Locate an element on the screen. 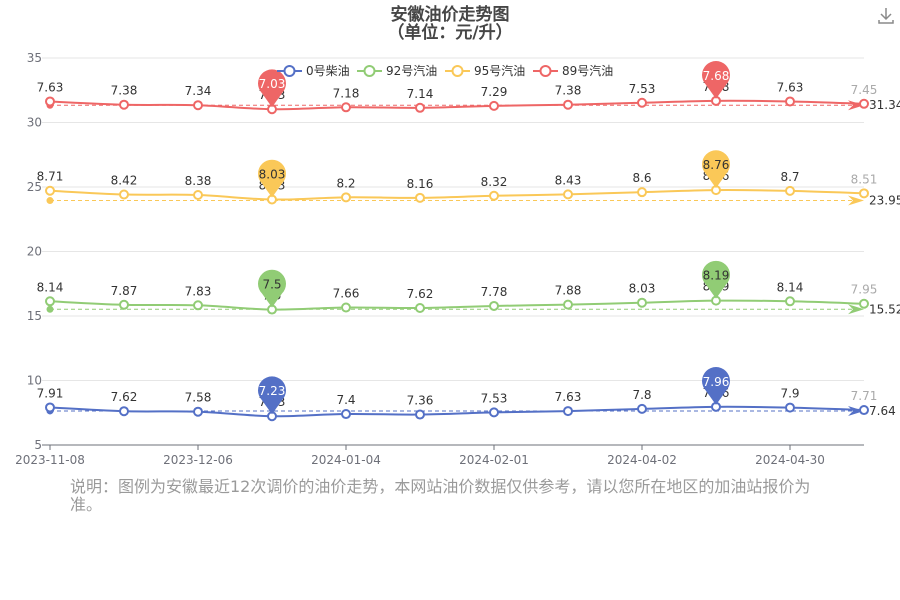 This screenshot has height=600, width=900. data-label: 8.43 is located at coordinates (568, 180).